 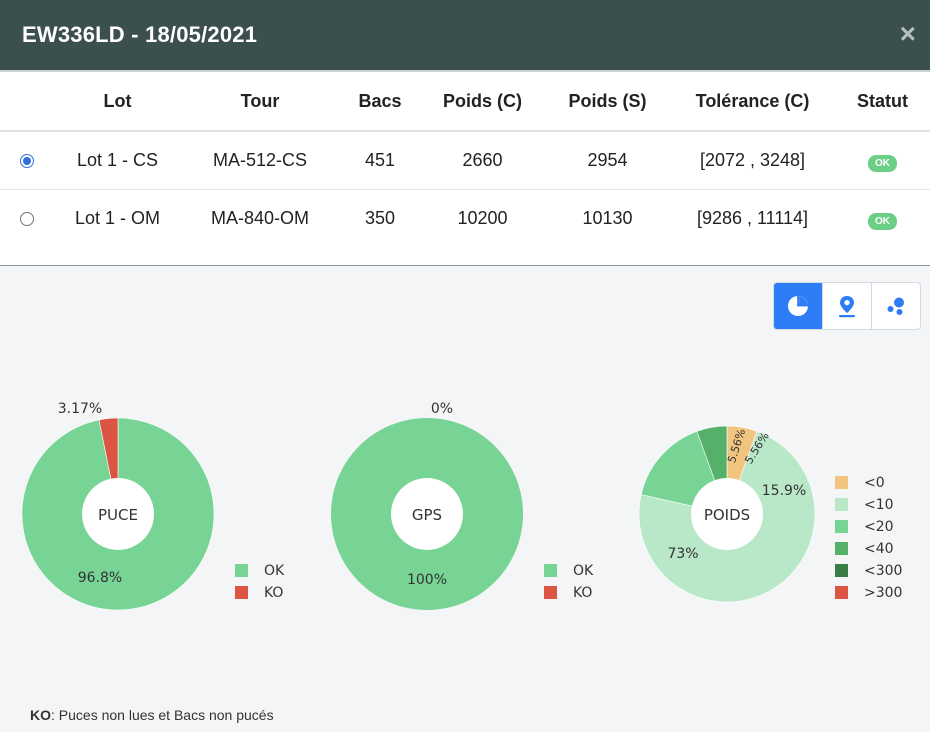 I want to click on chart-center-title: PUCE, so click(x=118, y=515).